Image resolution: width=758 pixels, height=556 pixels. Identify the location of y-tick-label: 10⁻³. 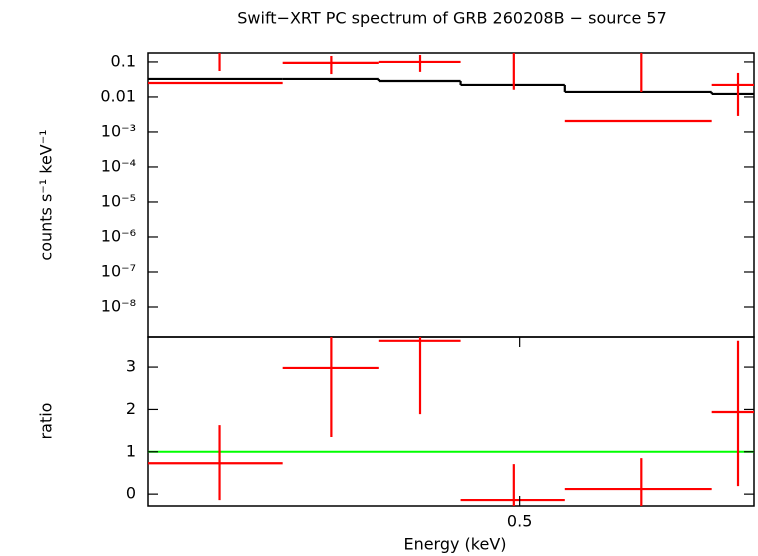
(118, 130).